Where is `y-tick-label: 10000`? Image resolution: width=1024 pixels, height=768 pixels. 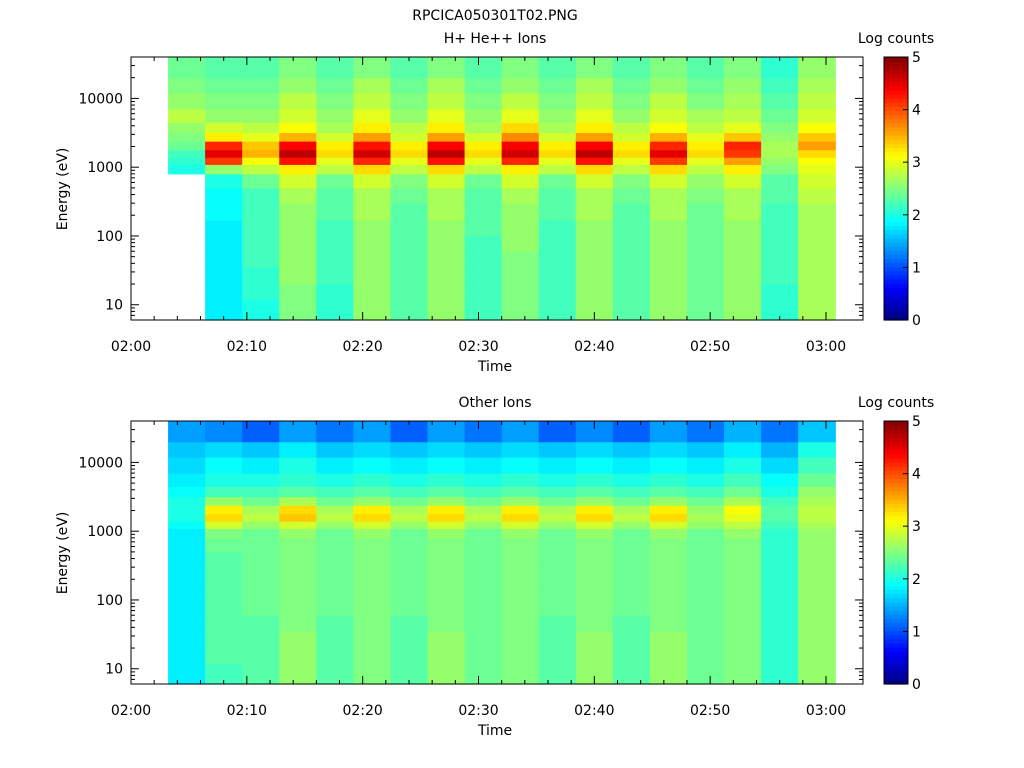 y-tick-label: 10000 is located at coordinates (100, 99).